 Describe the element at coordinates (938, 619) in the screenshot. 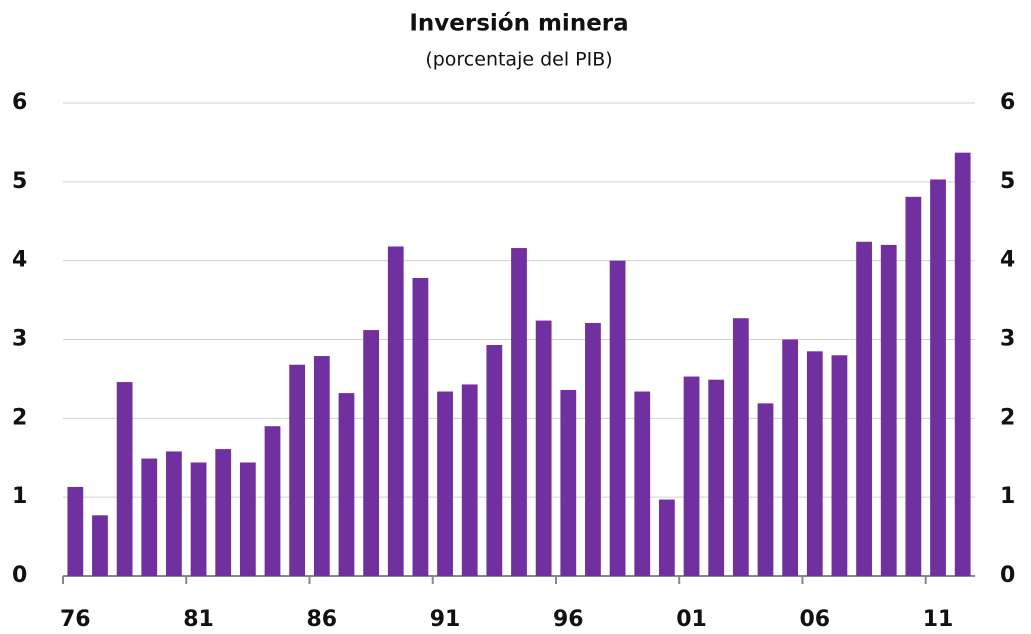

I see `x-tick-label: 11` at that location.